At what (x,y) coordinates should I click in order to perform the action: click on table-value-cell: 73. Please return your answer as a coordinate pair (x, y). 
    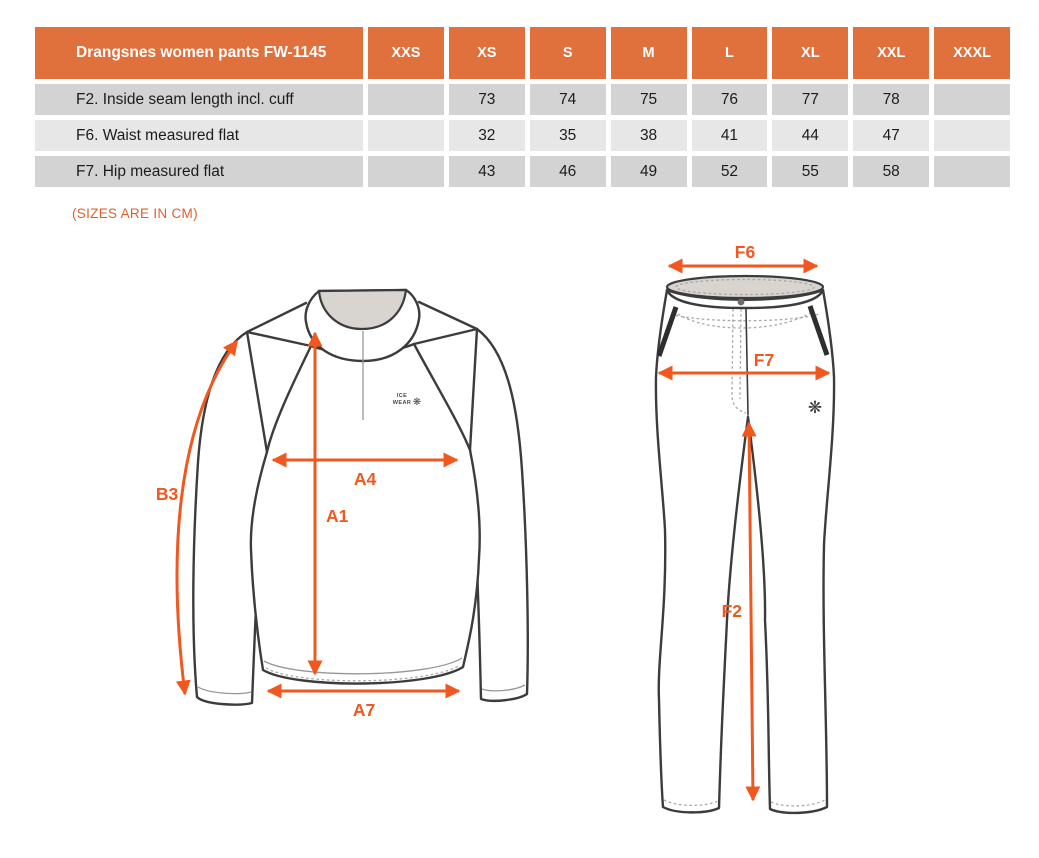
    Looking at the image, I should click on (486, 99).